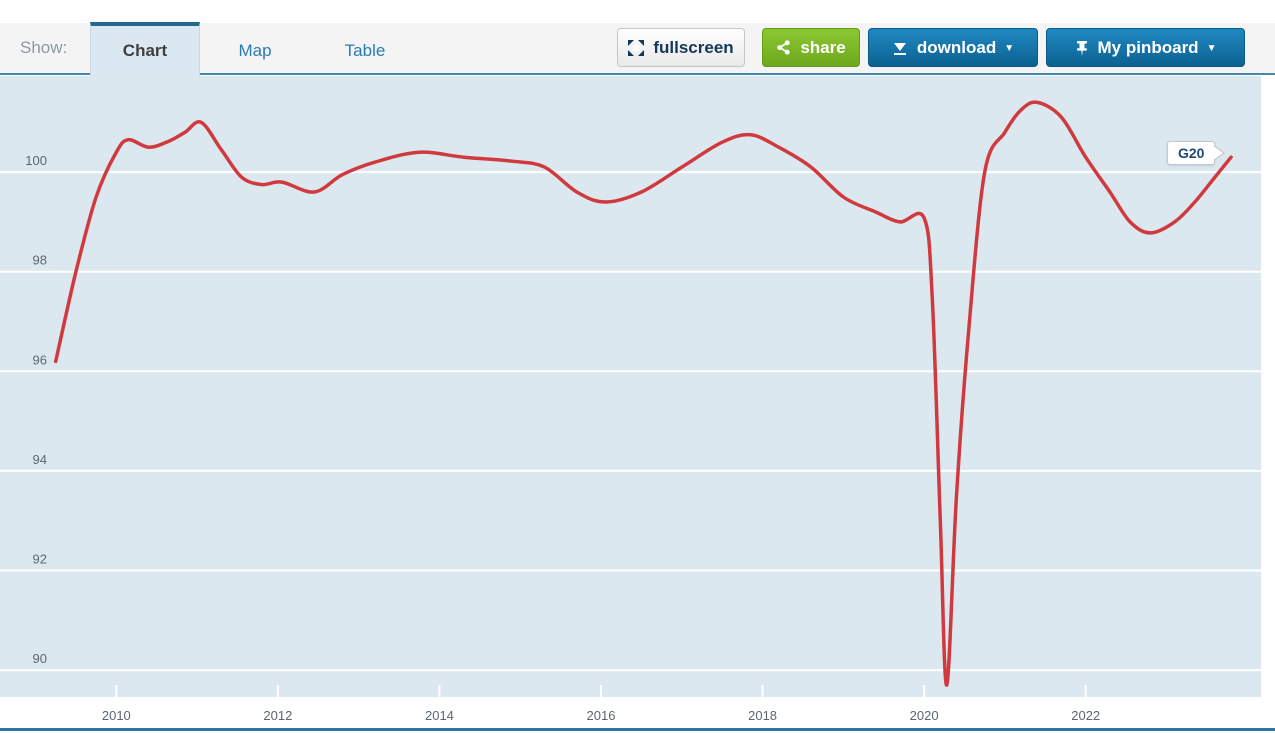 This screenshot has height=733, width=1275. I want to click on toolbar-buttons: fullscreen, so click(931, 47).